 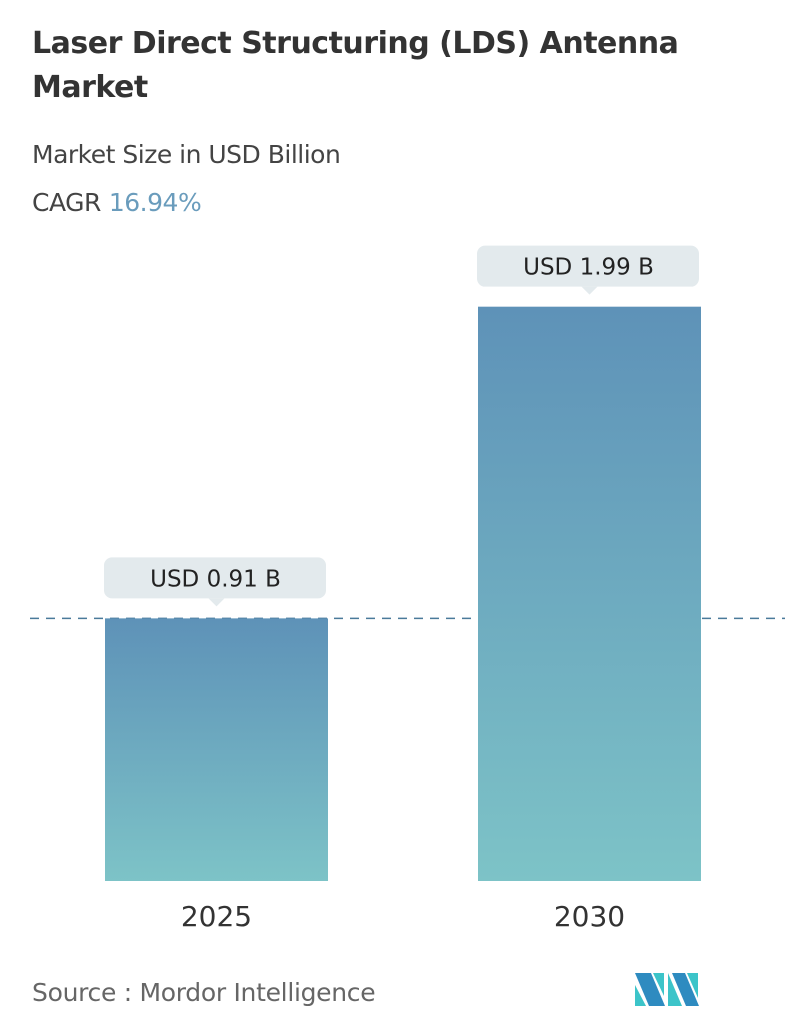 I want to click on data-label-2030: USD 1.99 B, so click(x=588, y=270).